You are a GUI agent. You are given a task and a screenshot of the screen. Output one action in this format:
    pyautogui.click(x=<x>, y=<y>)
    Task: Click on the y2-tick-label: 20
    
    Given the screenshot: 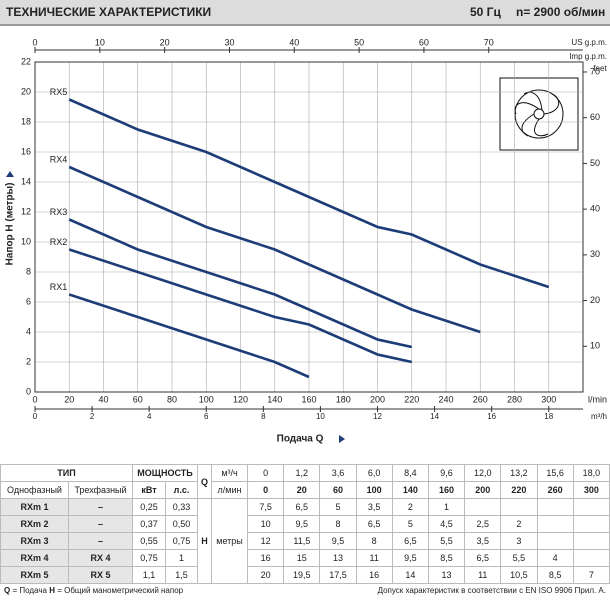 What is the action you would take?
    pyautogui.click(x=595, y=300)
    